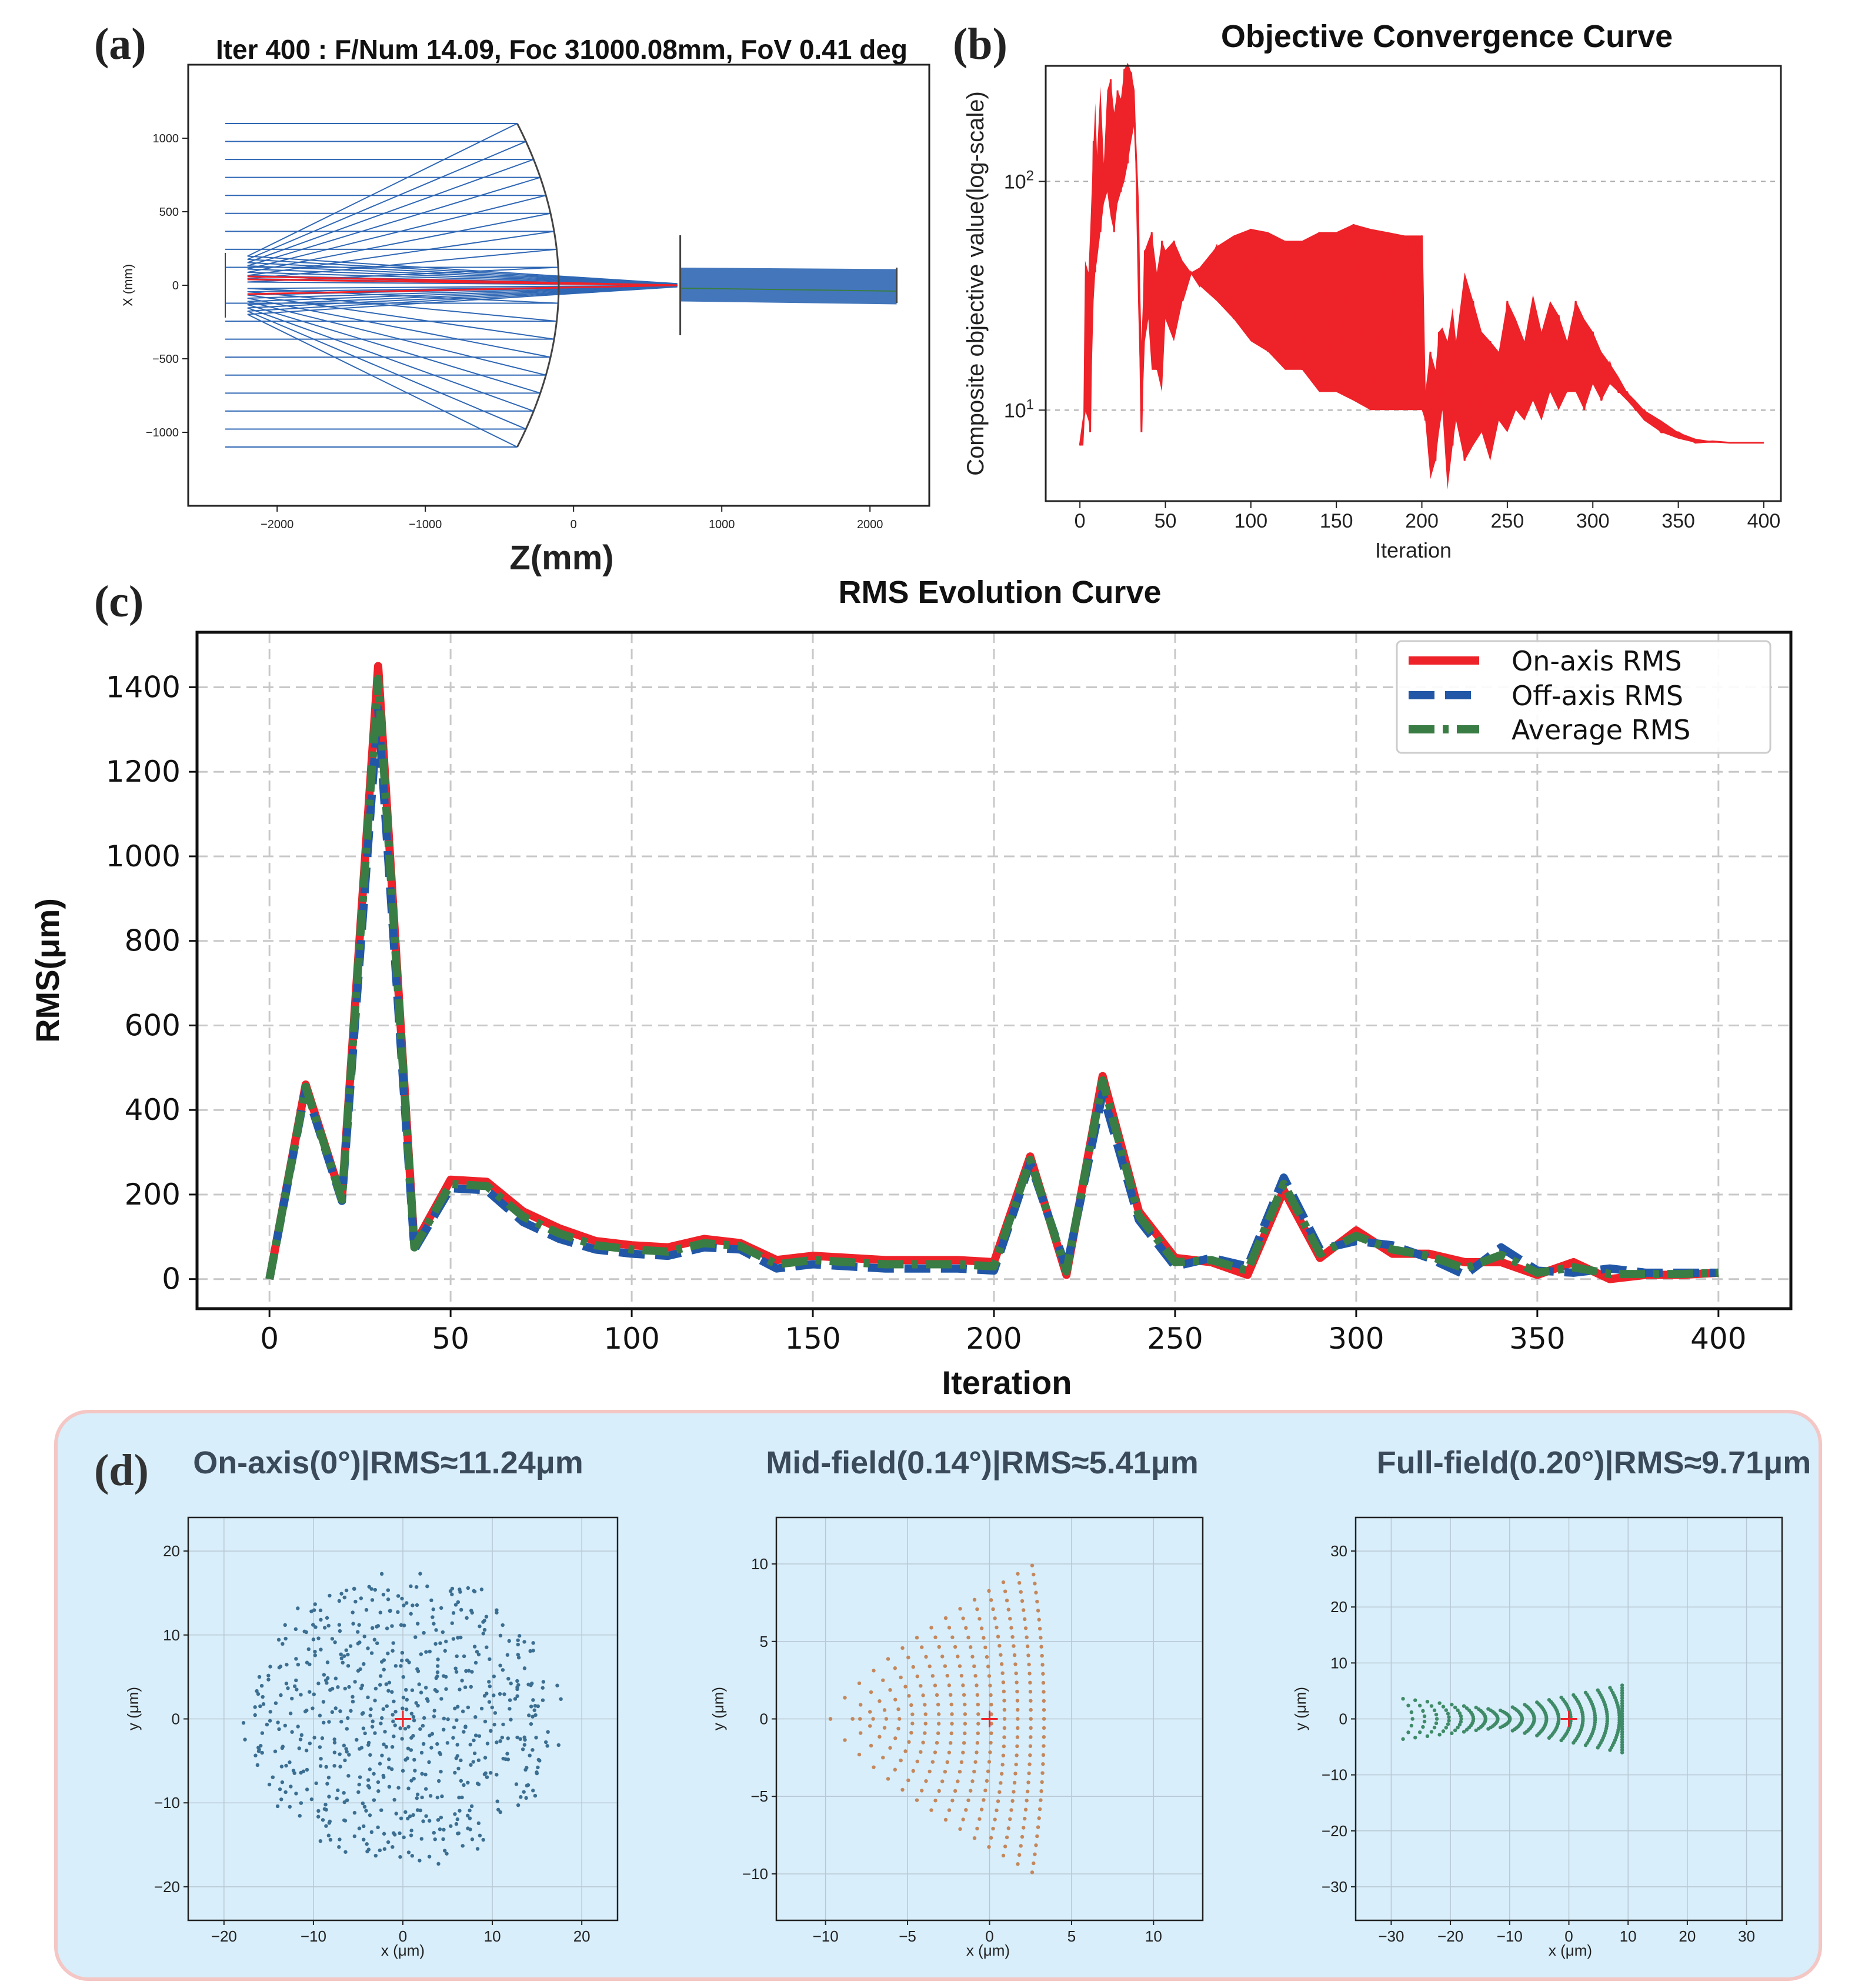 This screenshot has height=1988, width=1865. Describe the element at coordinates (1300, 1708) in the screenshot. I see `spot-full-field-ylabel: y (μm)` at that location.